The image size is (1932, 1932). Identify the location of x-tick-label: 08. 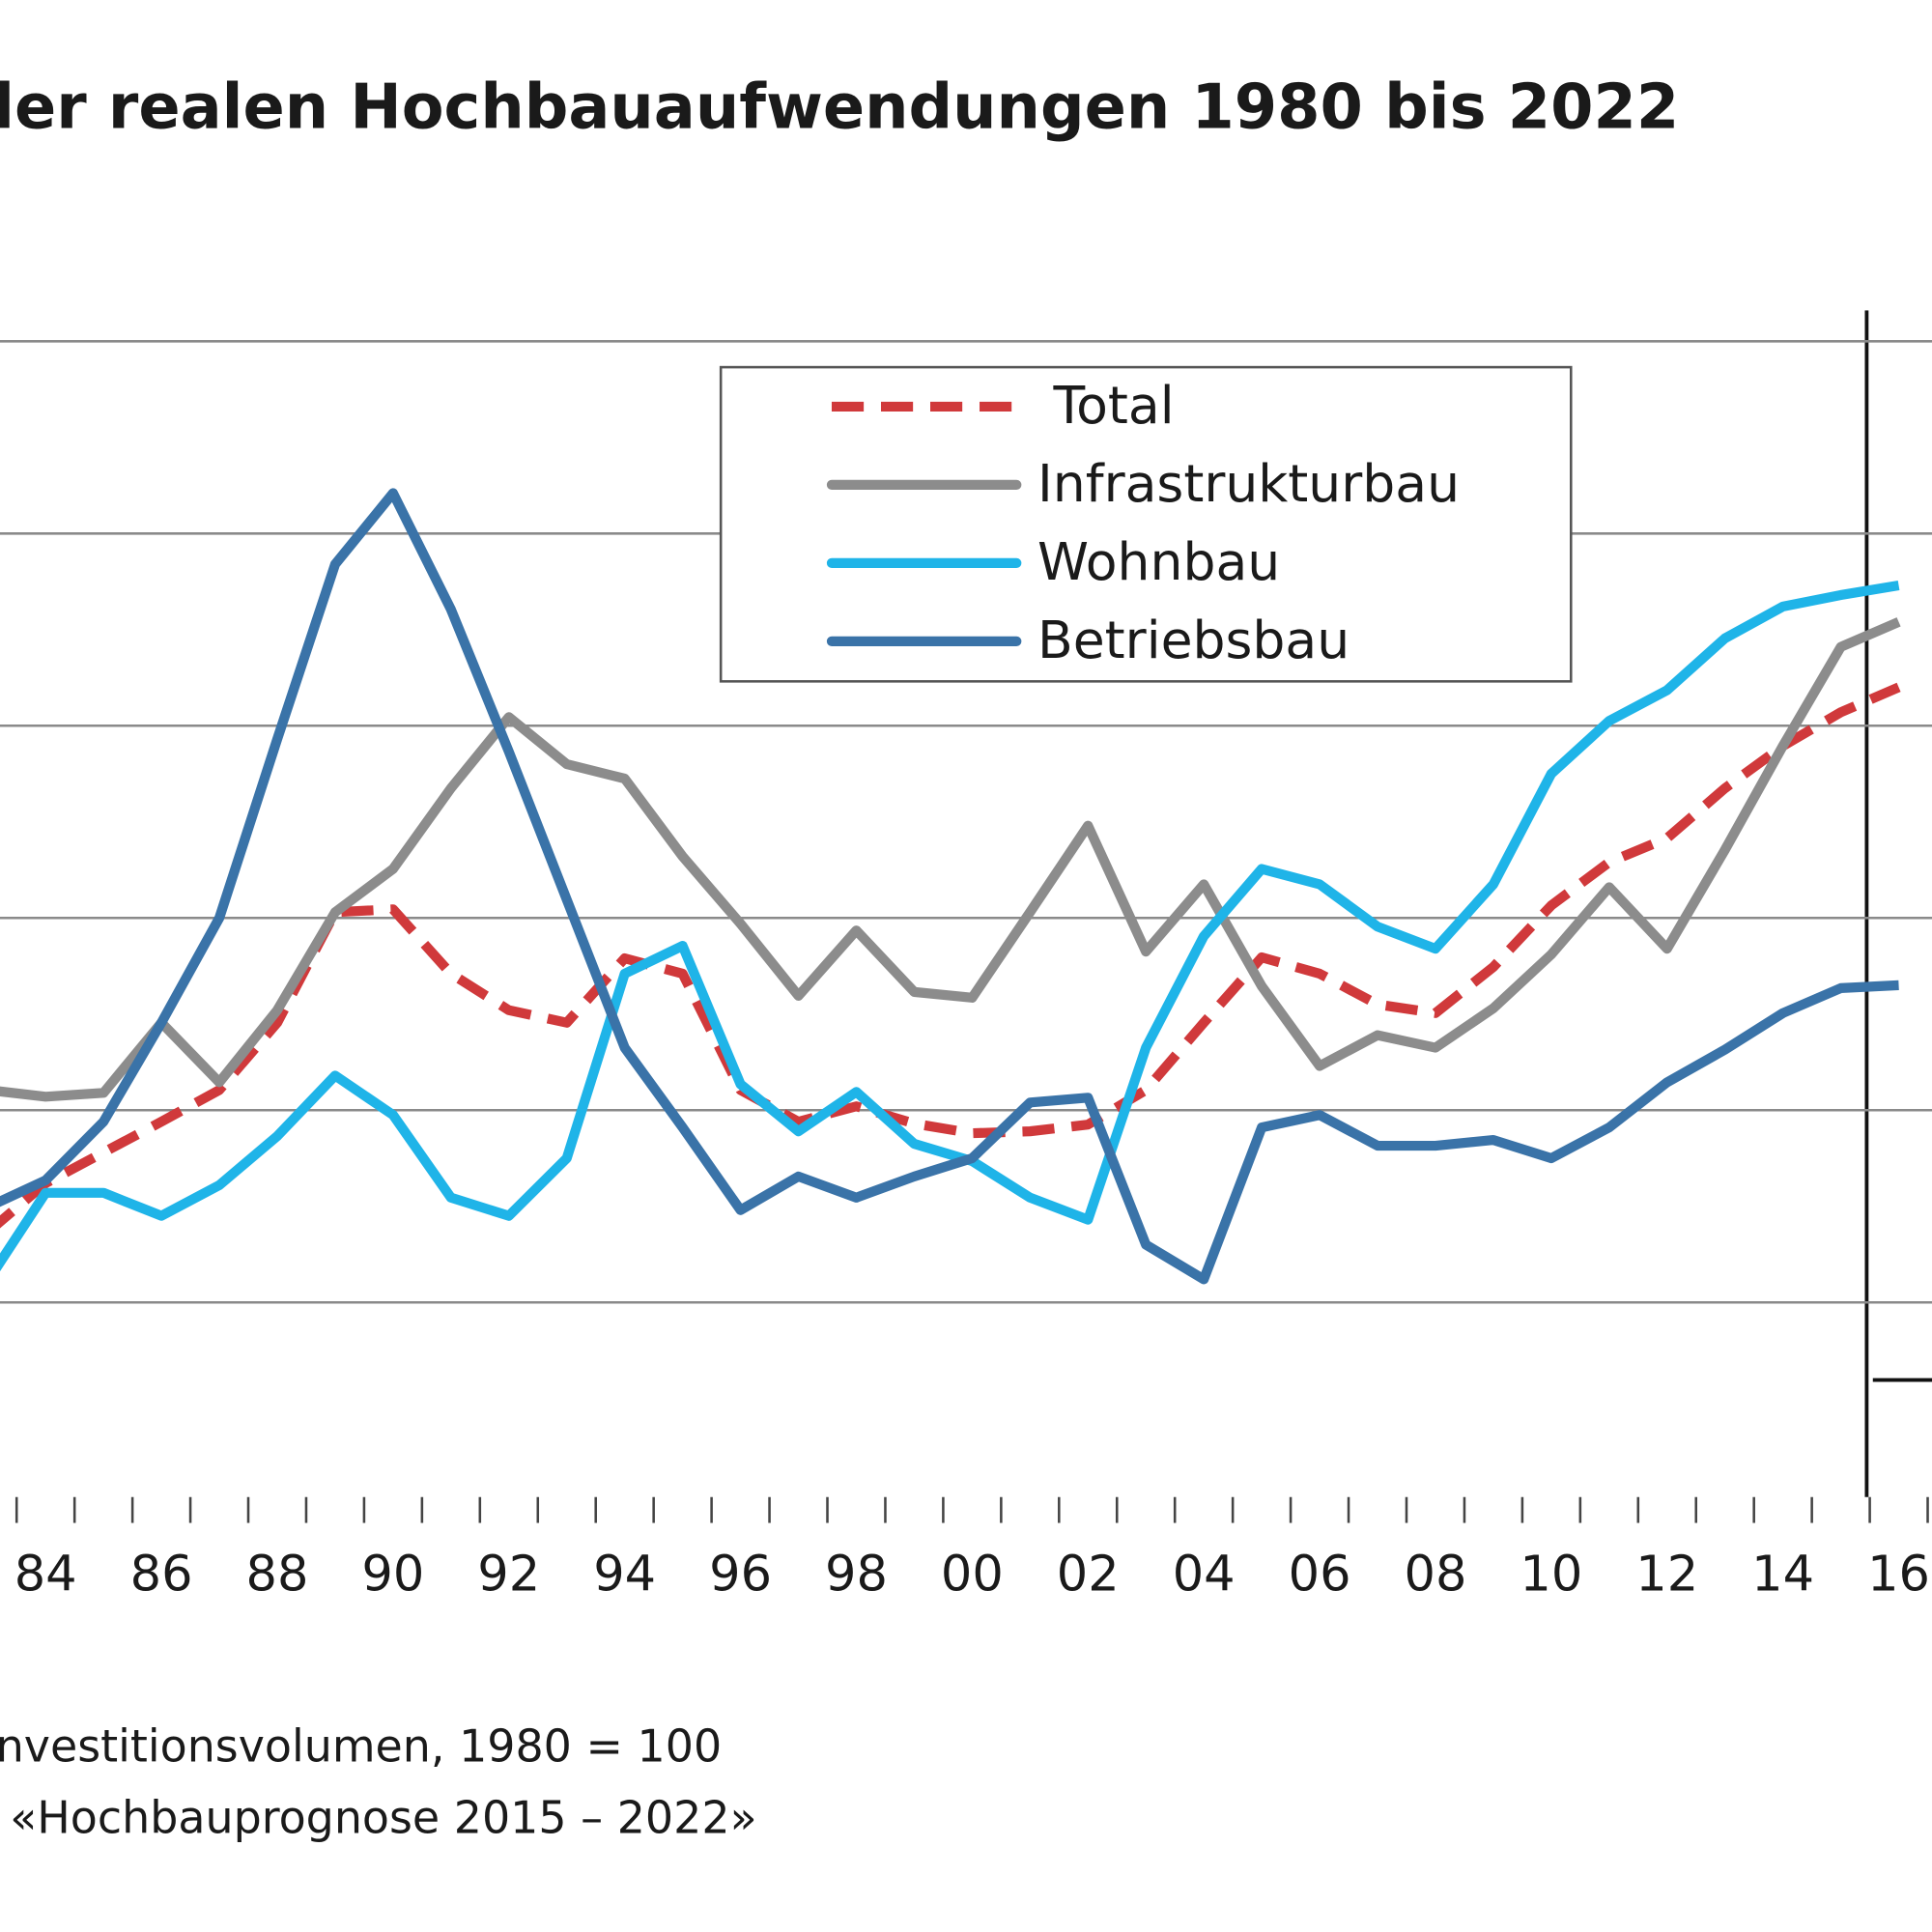
(1436, 1575).